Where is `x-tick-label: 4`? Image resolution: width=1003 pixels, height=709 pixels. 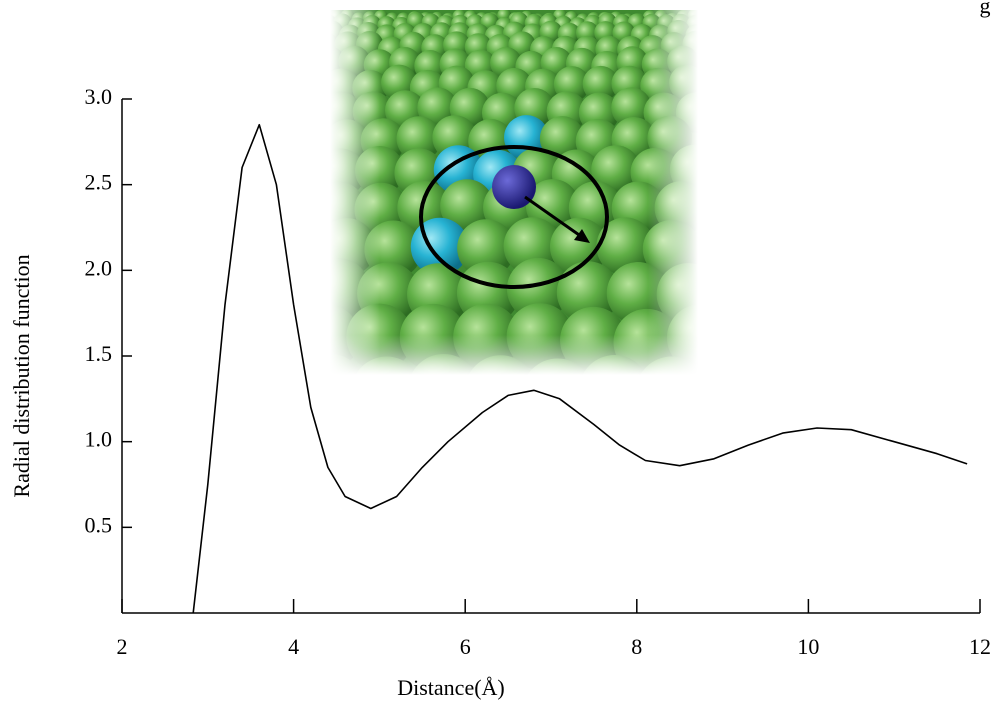
x-tick-label: 4 is located at coordinates (293, 646).